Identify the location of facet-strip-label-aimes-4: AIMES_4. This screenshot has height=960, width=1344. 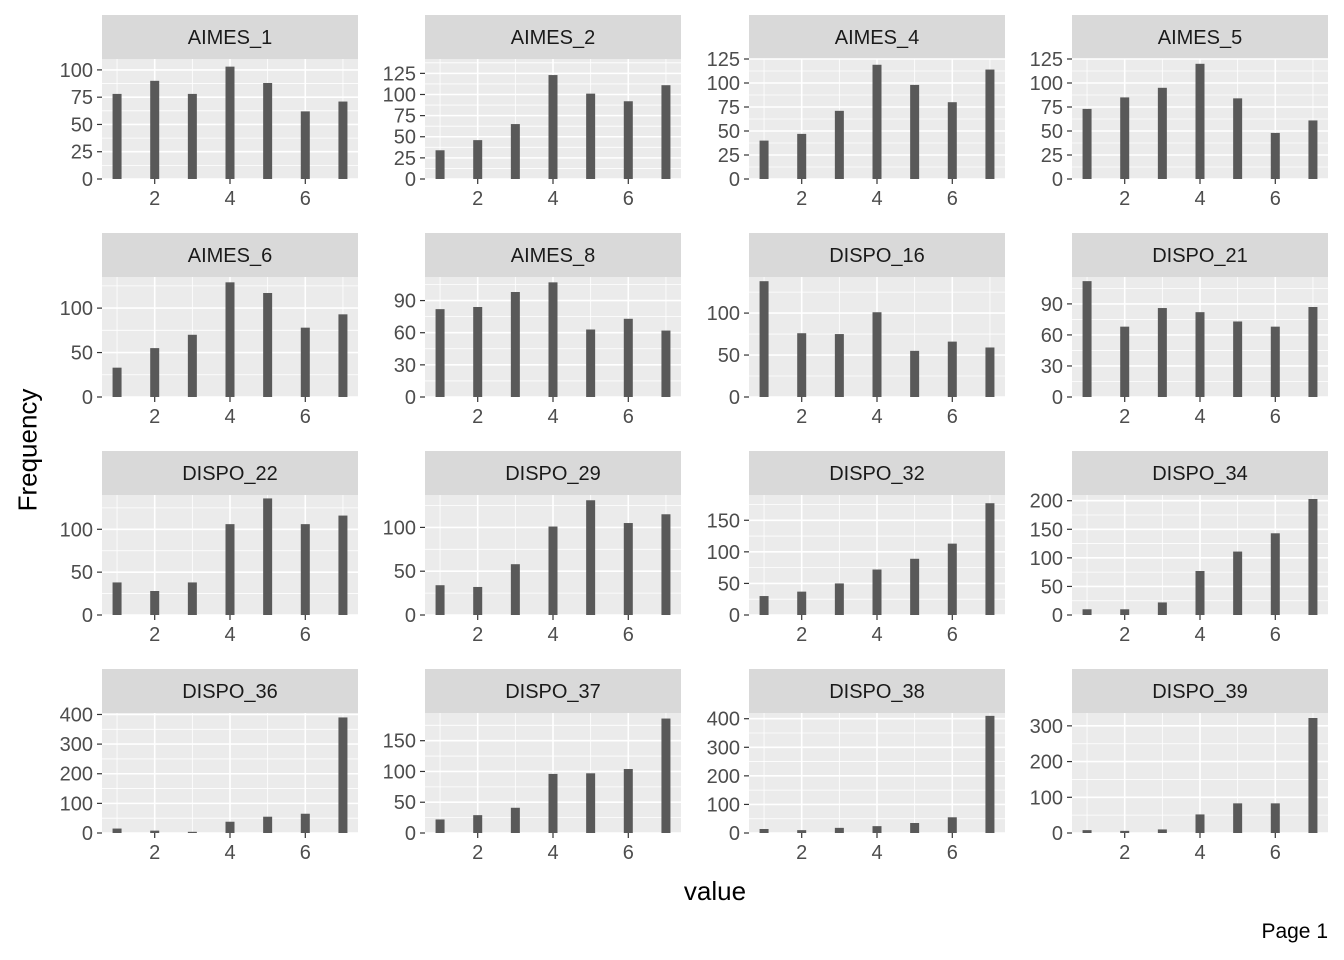
(877, 38).